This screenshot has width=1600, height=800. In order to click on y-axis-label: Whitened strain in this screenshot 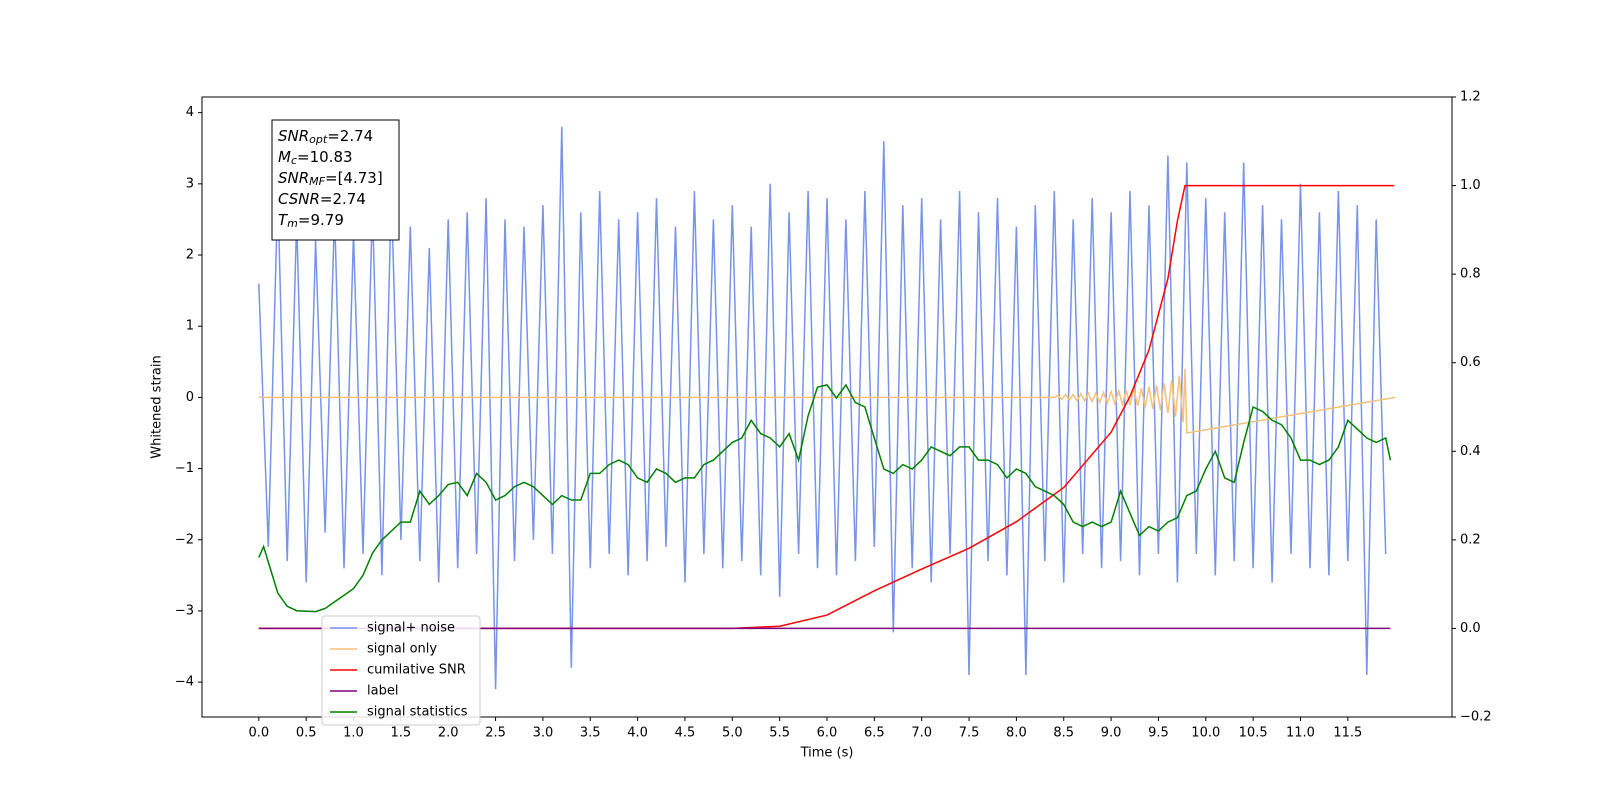, I will do `click(157, 406)`.